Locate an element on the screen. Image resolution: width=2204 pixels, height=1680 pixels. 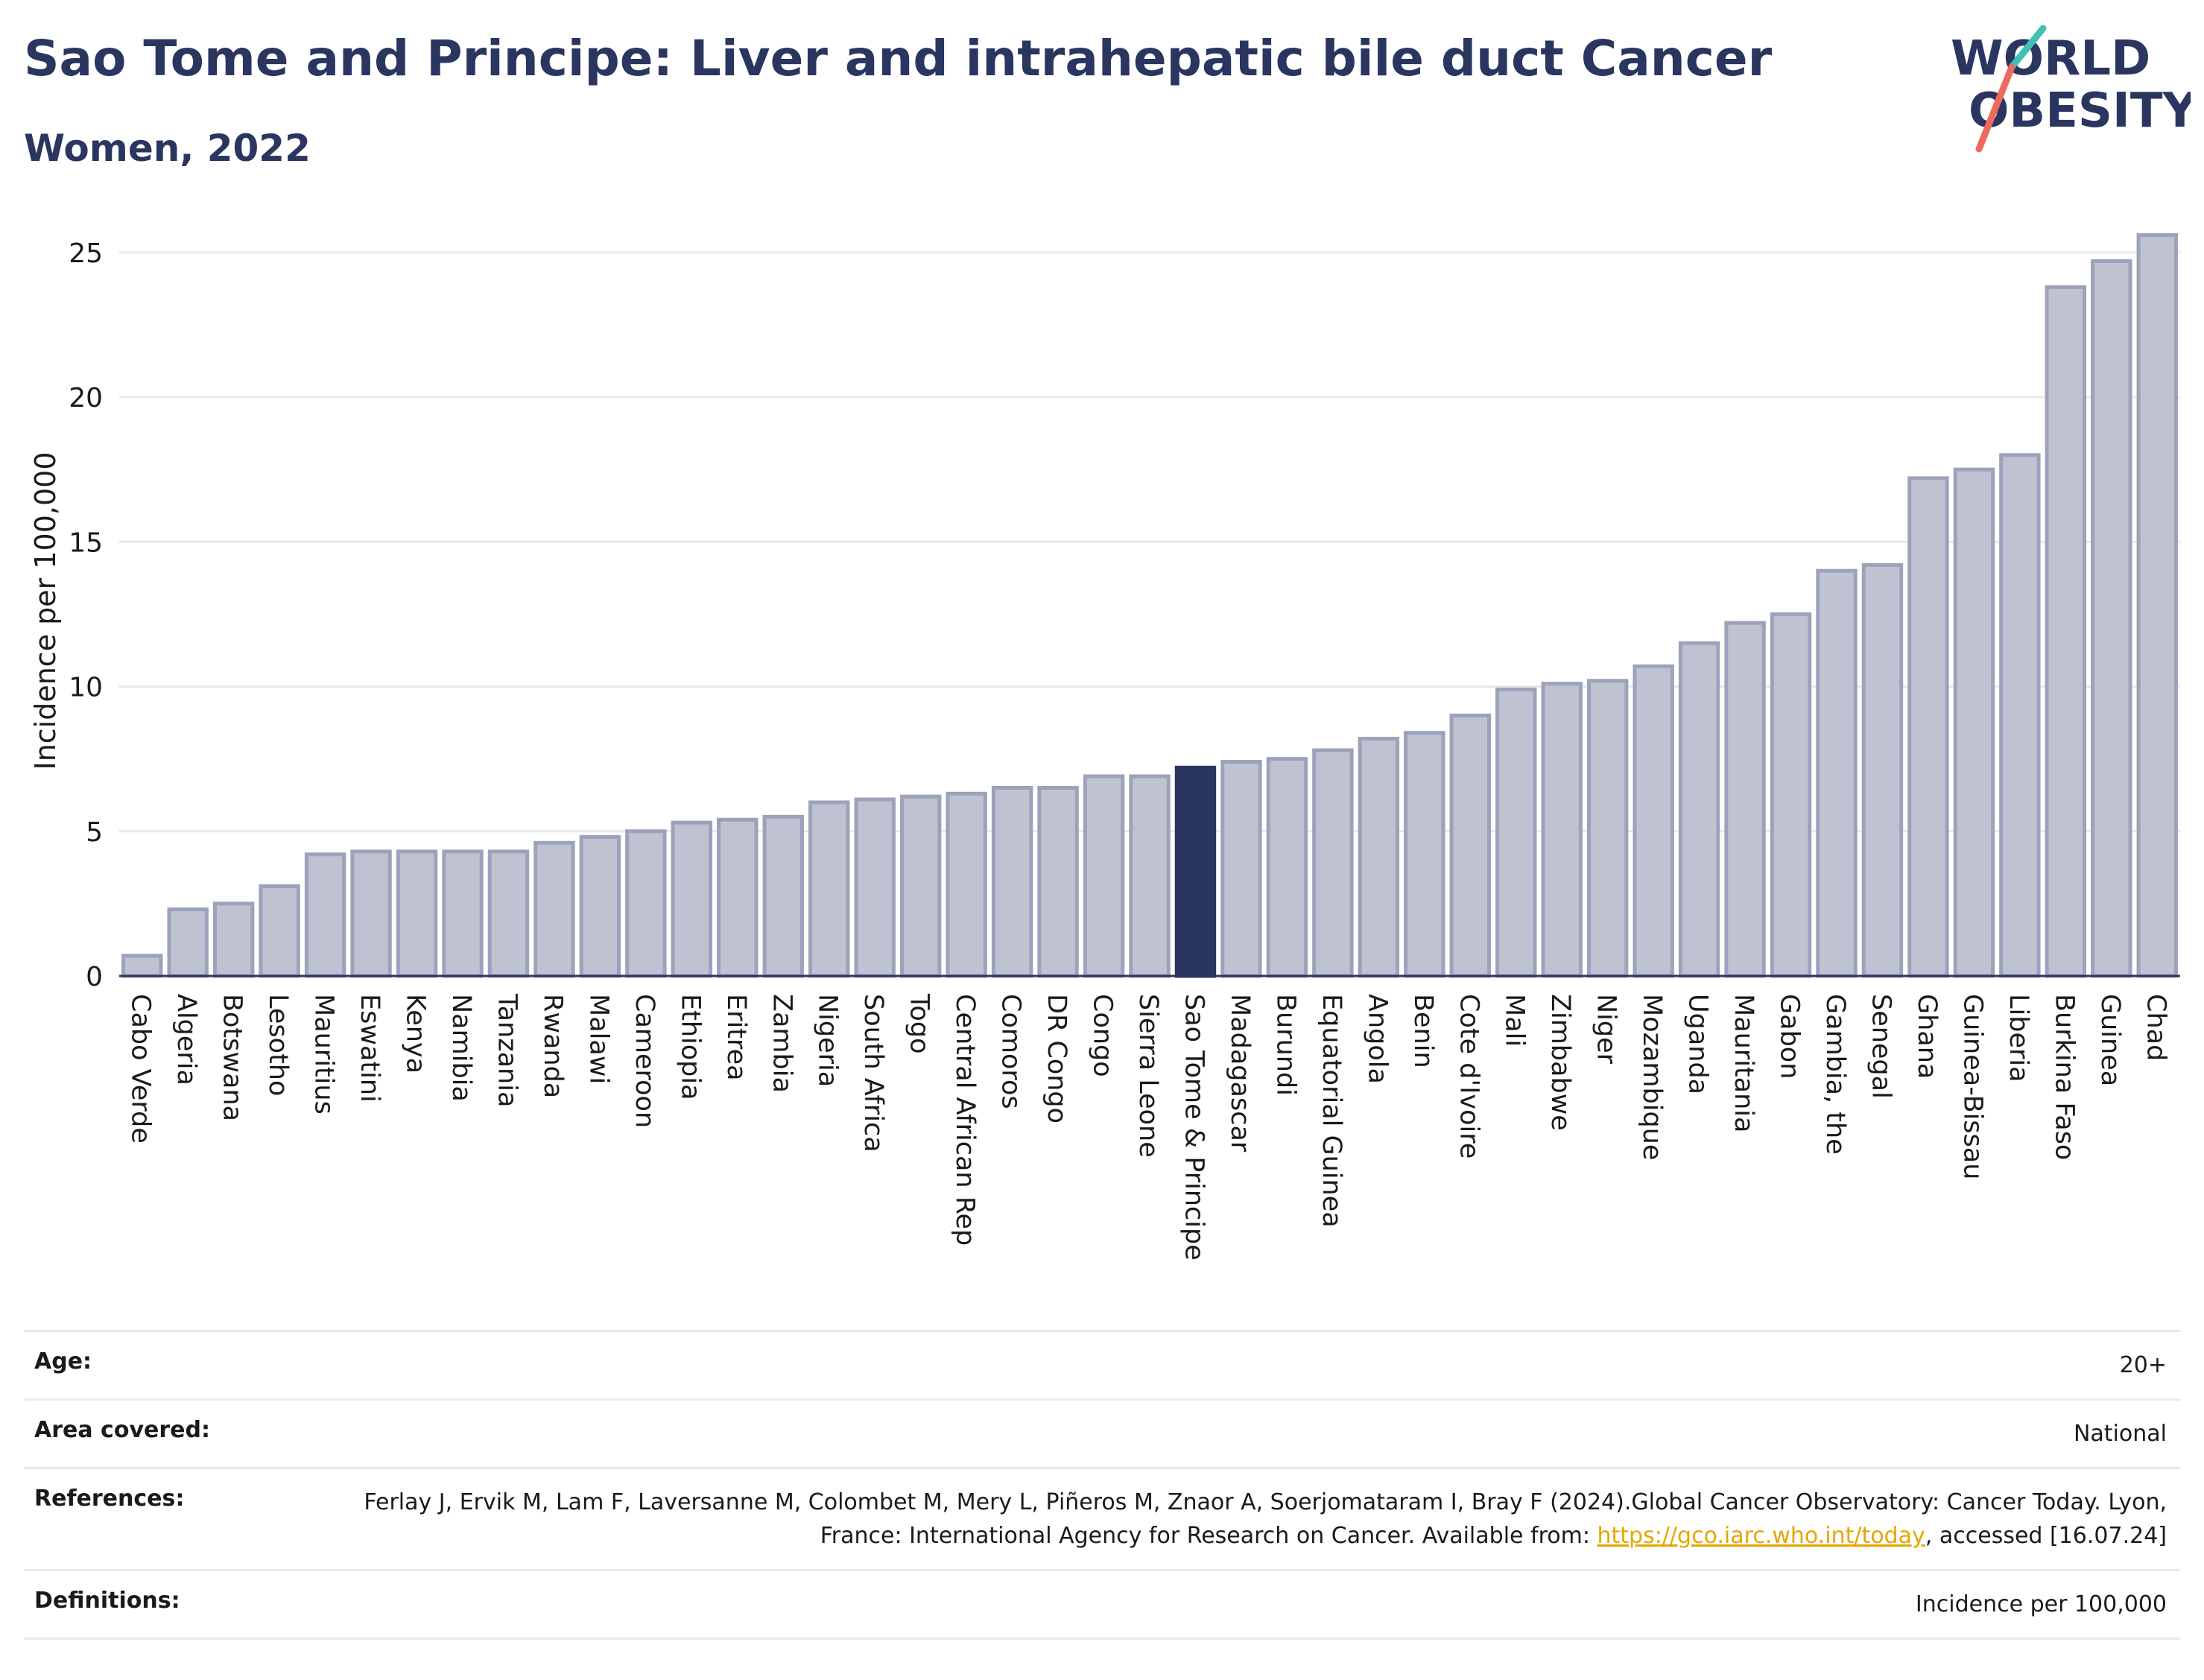
meta-area-value: National is located at coordinates (2120, 1434).